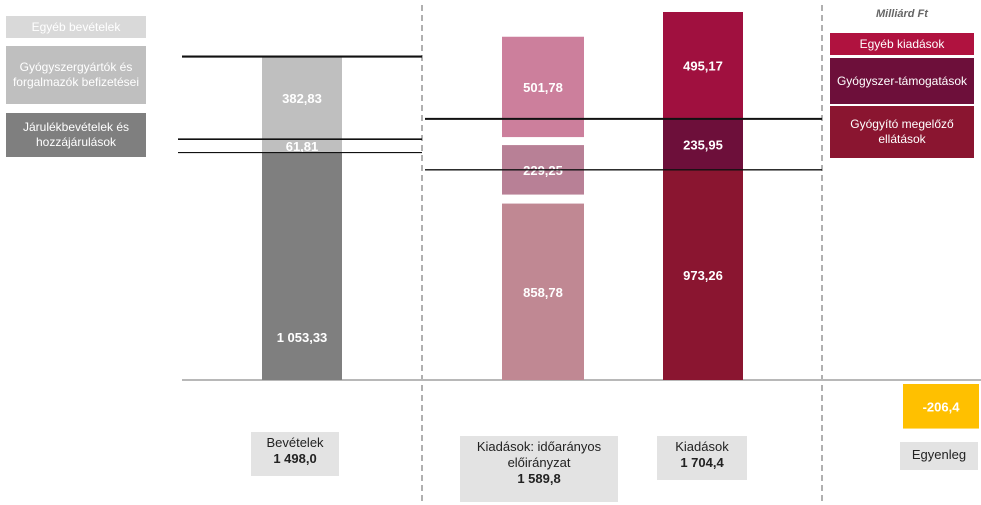 This screenshot has height=505, width=981. Describe the element at coordinates (539, 454) in the screenshot. I see `category-name: Kiadások: időarányos előirányzat` at that location.